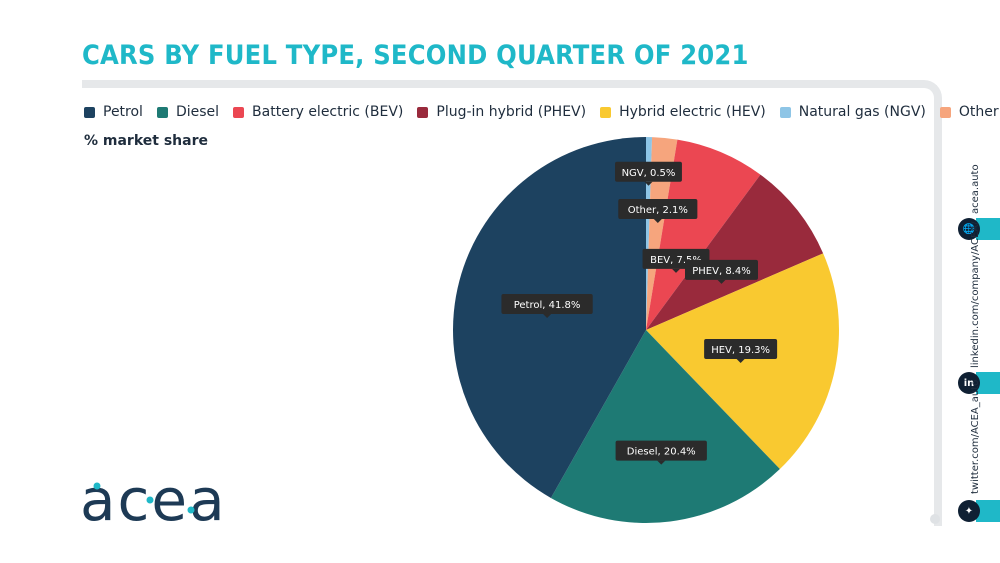 This screenshot has height=563, width=1000. Describe the element at coordinates (661, 462) in the screenshot. I see `pie-label-pointer-diesel` at that location.